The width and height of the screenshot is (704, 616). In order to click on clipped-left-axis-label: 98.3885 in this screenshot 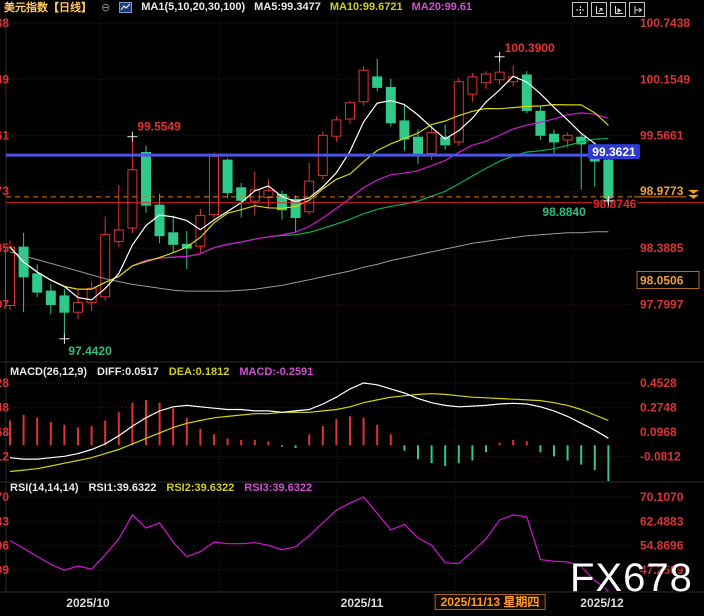, I will do `click(4, 248)`.